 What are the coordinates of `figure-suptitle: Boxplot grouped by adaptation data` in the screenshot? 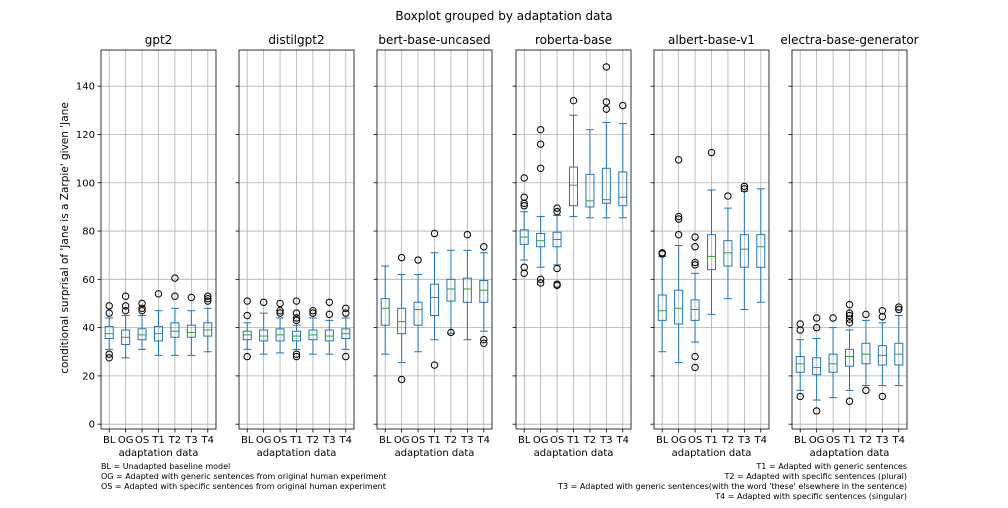 It's located at (503, 16).